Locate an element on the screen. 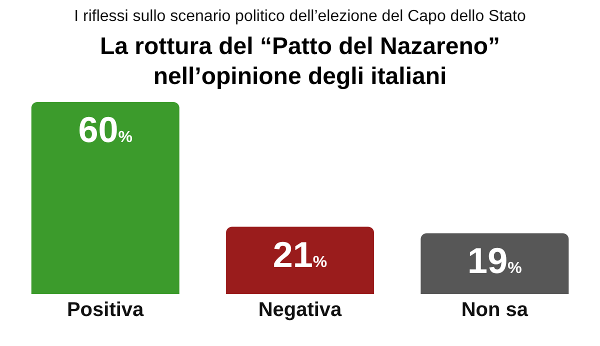 The height and width of the screenshot is (346, 600). chart-subtitle: I riflessi sullo scenario politico dell’elezione del Capo dello Stato is located at coordinates (300, 17).